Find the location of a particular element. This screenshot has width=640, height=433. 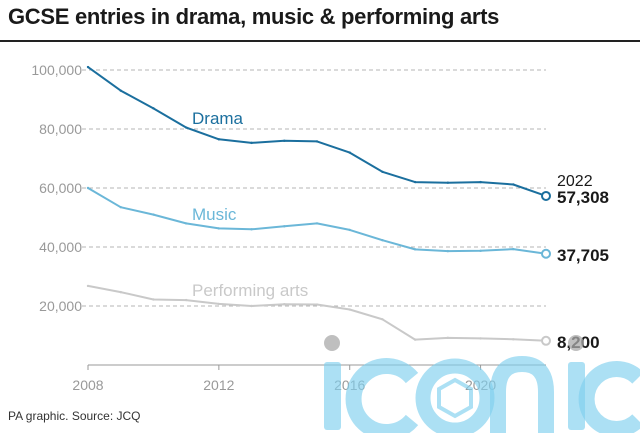

series-name-label: Music is located at coordinates (214, 214).